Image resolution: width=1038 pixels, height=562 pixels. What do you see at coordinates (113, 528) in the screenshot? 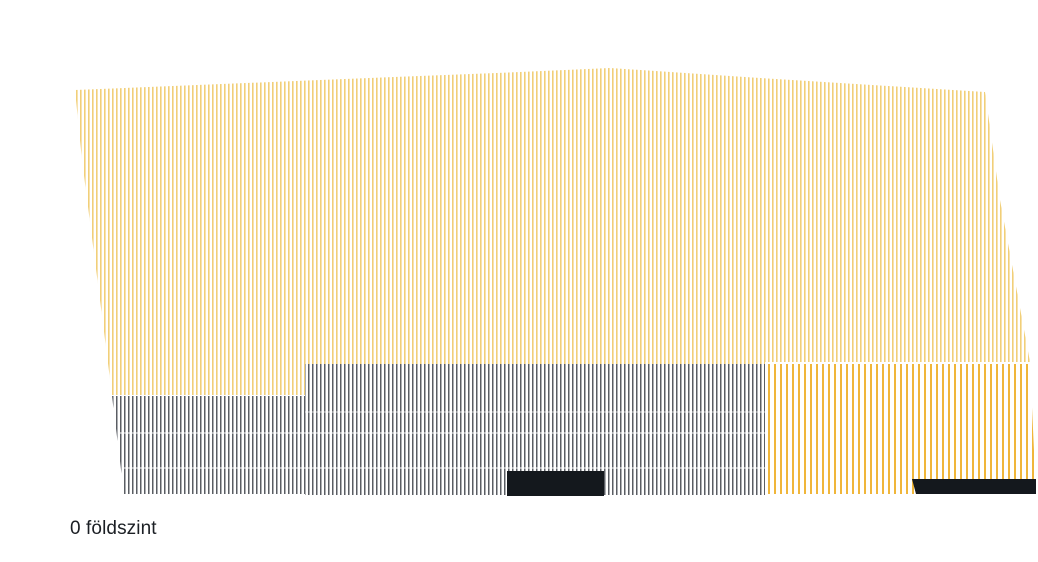
I see `floor-level-label: 0 földszint` at bounding box center [113, 528].